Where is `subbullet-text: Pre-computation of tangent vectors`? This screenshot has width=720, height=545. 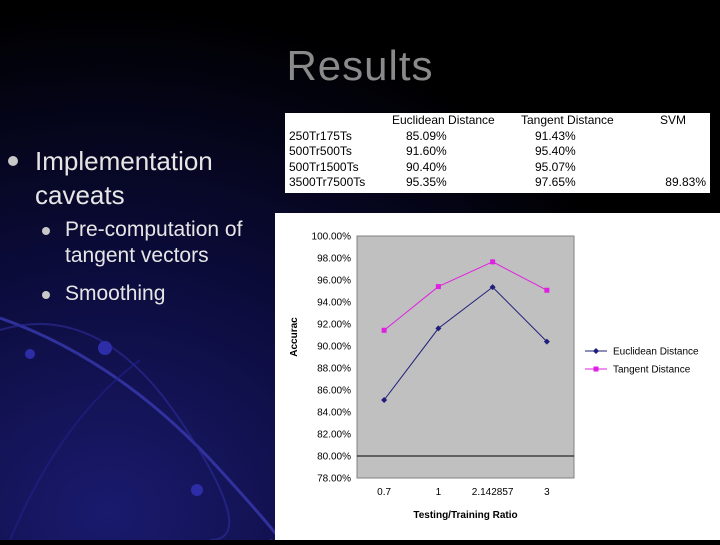
subbullet-text: Pre-computation of tangent vectors is located at coordinates (154, 242).